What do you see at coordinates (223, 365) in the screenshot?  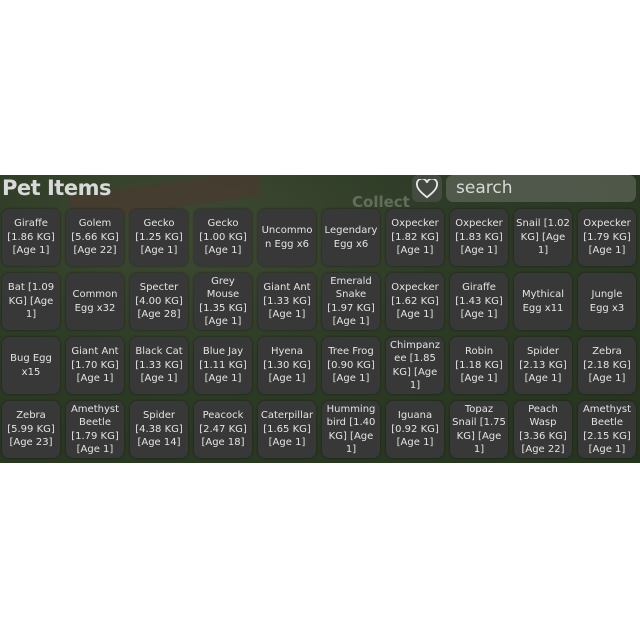 I see `pet-item-slot: Blue Jay [1.11 KG] [Age 1]` at bounding box center [223, 365].